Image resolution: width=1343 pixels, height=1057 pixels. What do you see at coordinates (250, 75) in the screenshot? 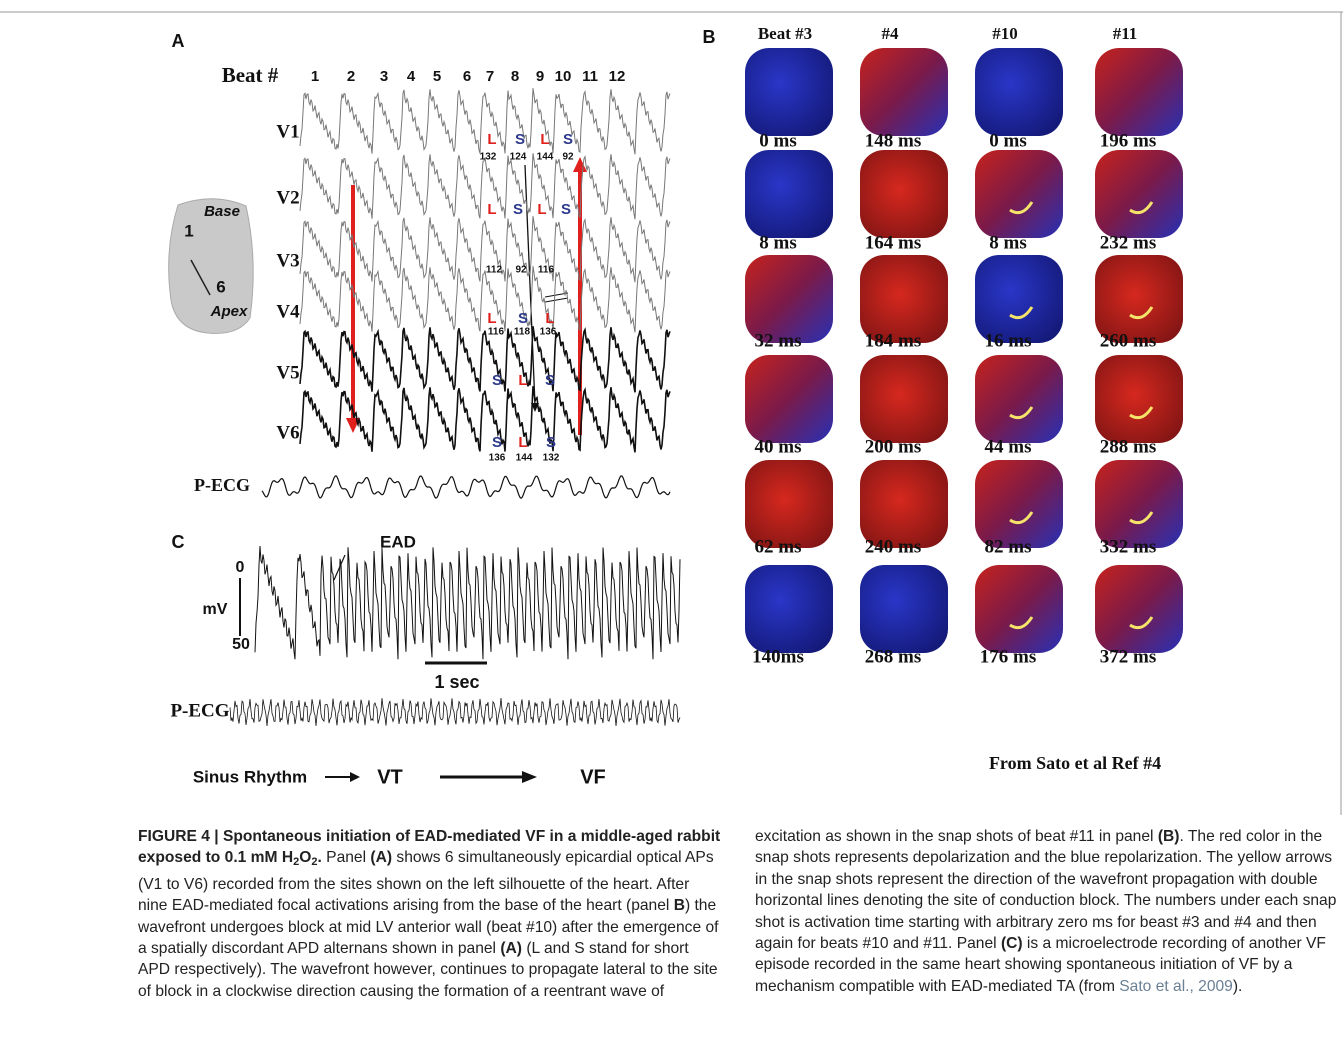
I see `beat-label: Beat #` at bounding box center [250, 75].